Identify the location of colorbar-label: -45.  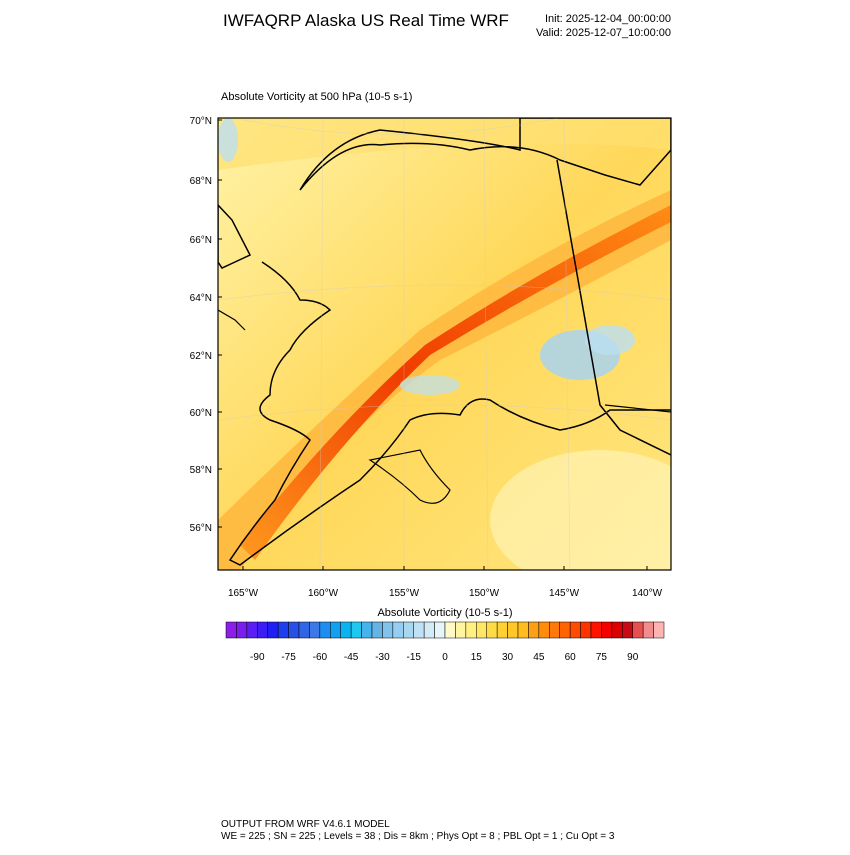
(351, 657).